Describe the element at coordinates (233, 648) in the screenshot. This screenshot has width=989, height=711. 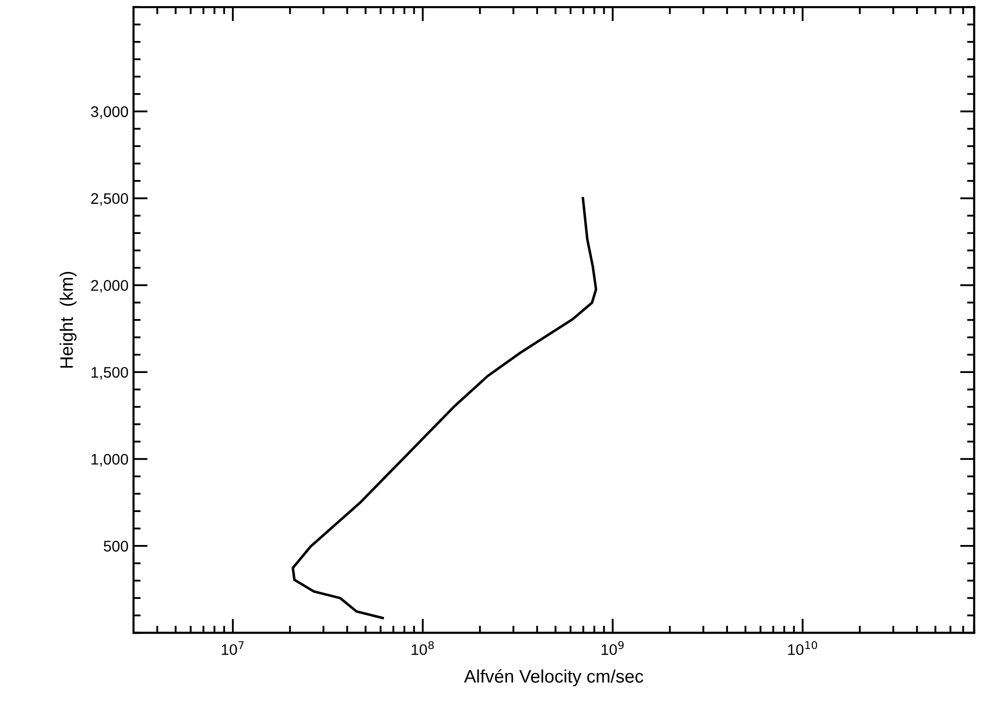
I see `x-tick-label: 10$^{7}$` at that location.